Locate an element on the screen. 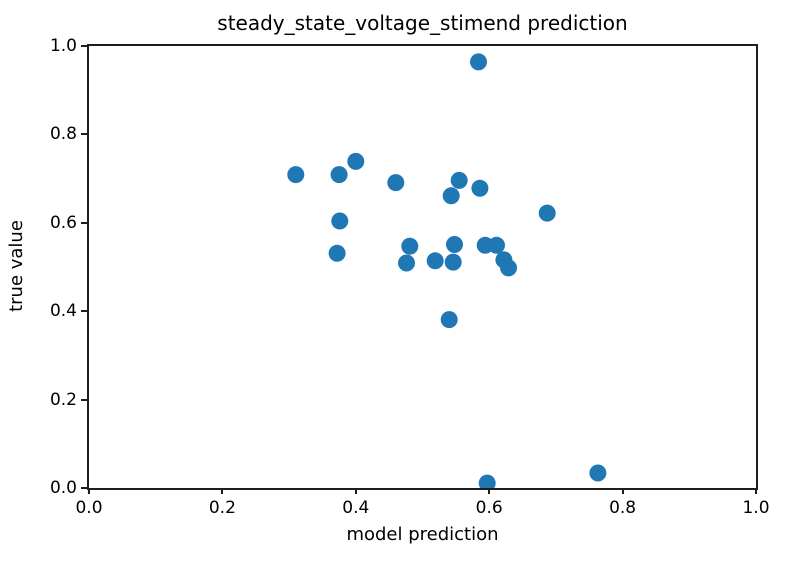  x-tick-label: 0.6 is located at coordinates (489, 508).